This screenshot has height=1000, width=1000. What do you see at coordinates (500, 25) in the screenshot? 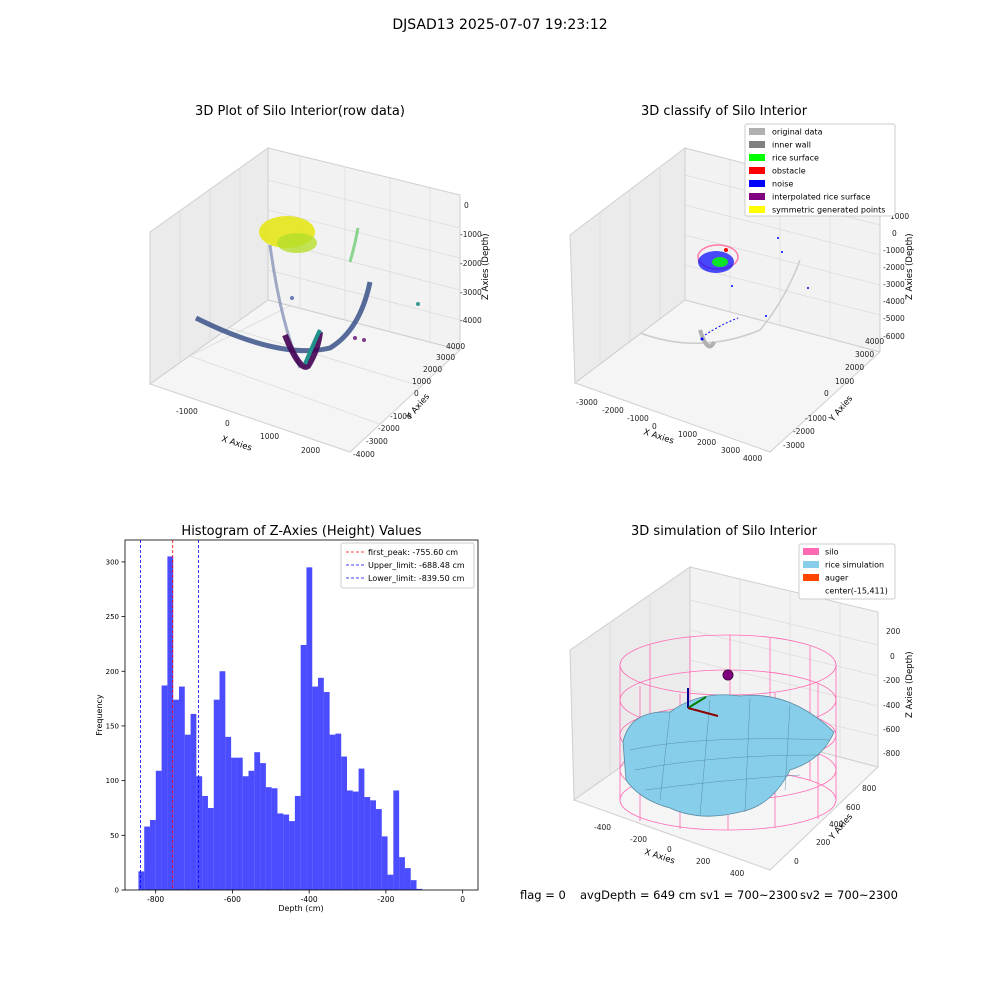
I see `figure-title: DJSAD13 2025-07-07 19:23:12` at bounding box center [500, 25].